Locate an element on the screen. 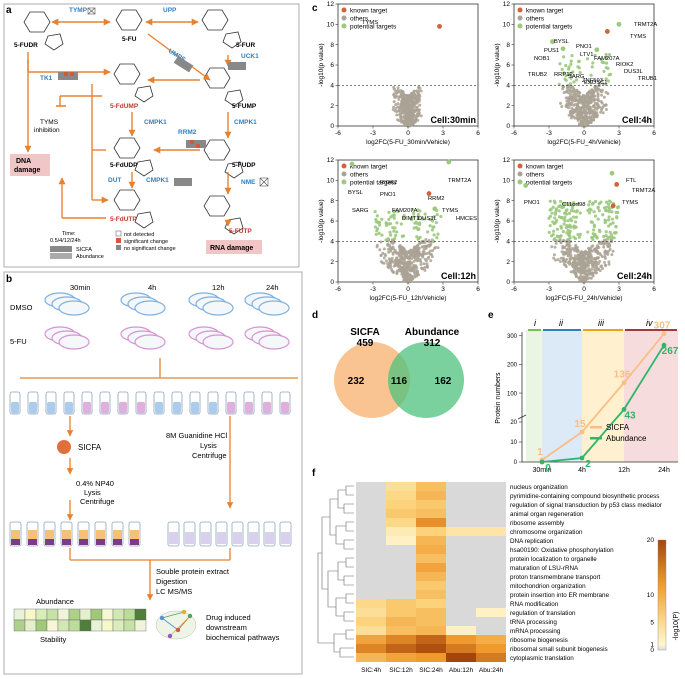 The width and height of the screenshot is (685, 679). rna-damage-box is located at coordinates (234, 247).